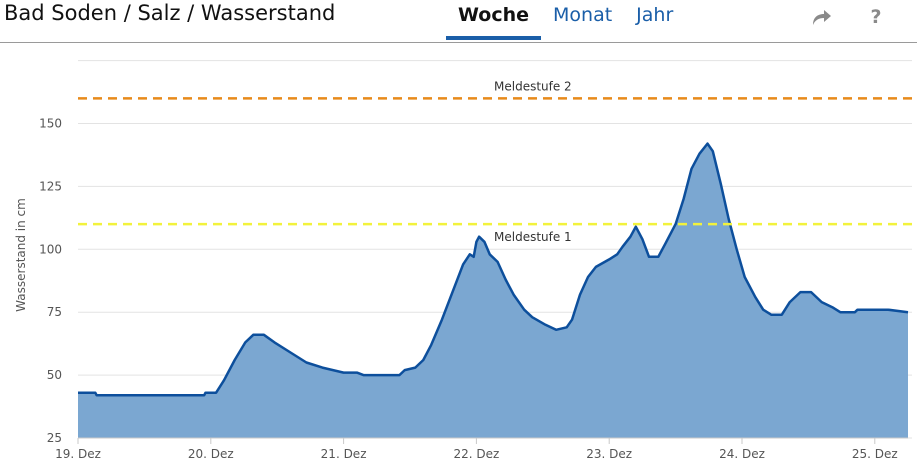 Image resolution: width=917 pixels, height=468 pixels. What do you see at coordinates (494, 20) in the screenshot?
I see `tab-woche: Woche` at bounding box center [494, 20].